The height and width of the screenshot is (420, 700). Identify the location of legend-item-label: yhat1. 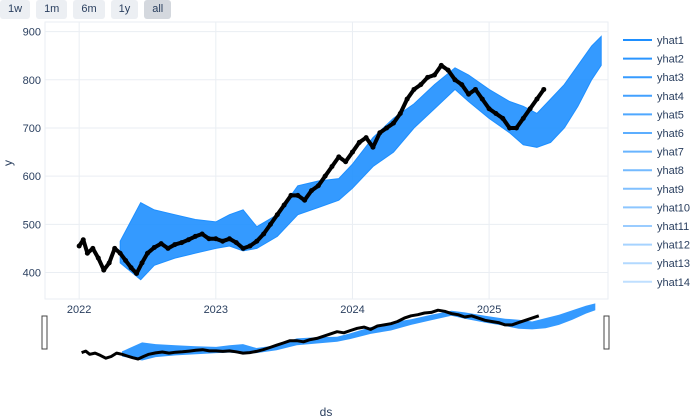
(670, 41).